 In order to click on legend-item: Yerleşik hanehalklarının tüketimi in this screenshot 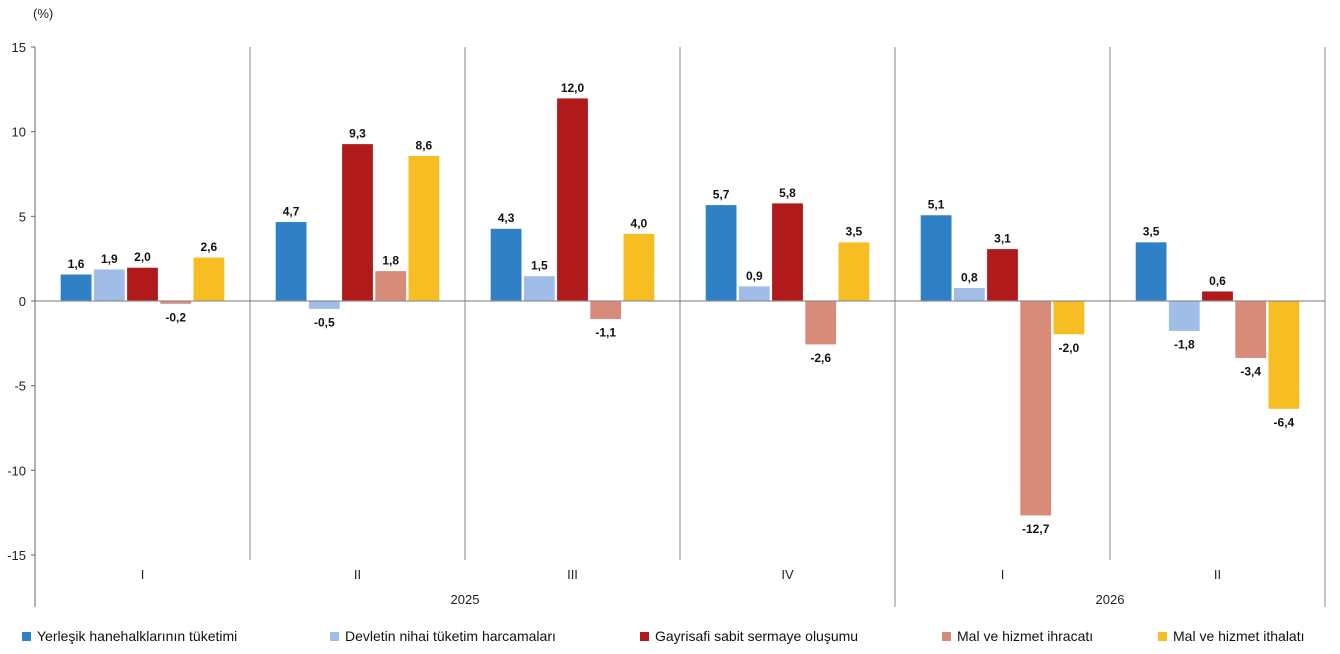, I will do `click(129, 636)`.